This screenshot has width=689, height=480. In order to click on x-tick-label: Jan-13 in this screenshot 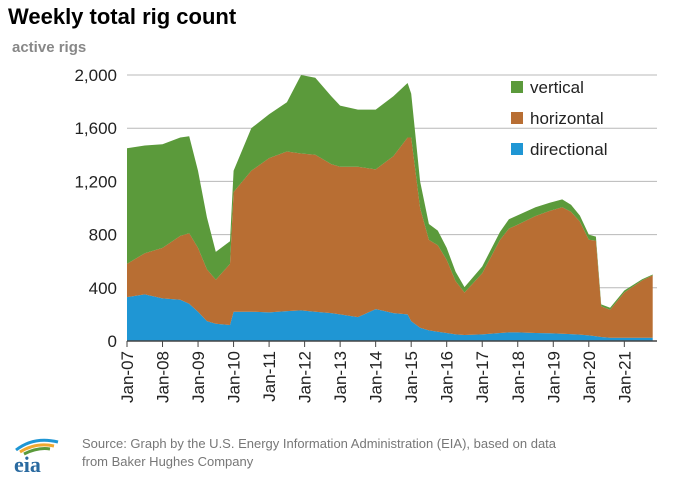, I will do `click(340, 377)`.